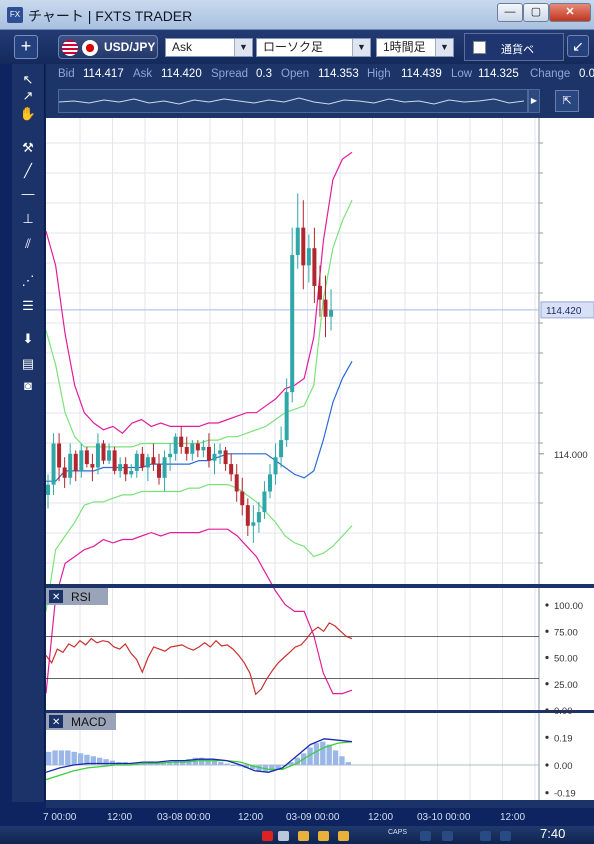 The height and width of the screenshot is (844, 594). What do you see at coordinates (570, 12) in the screenshot?
I see `close-button: ✕` at bounding box center [570, 12].